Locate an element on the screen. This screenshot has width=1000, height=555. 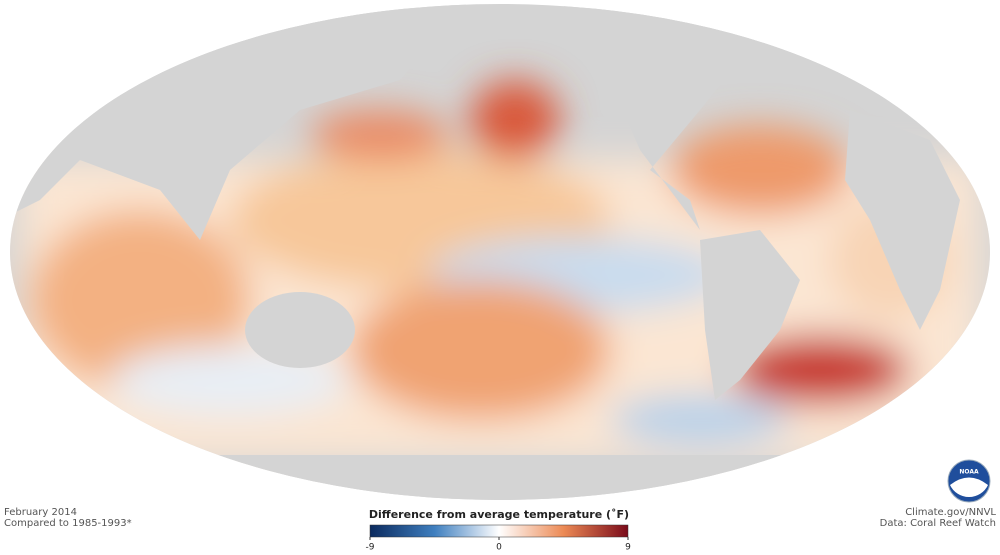
colorbar-tick-label: 9 is located at coordinates (628, 548).